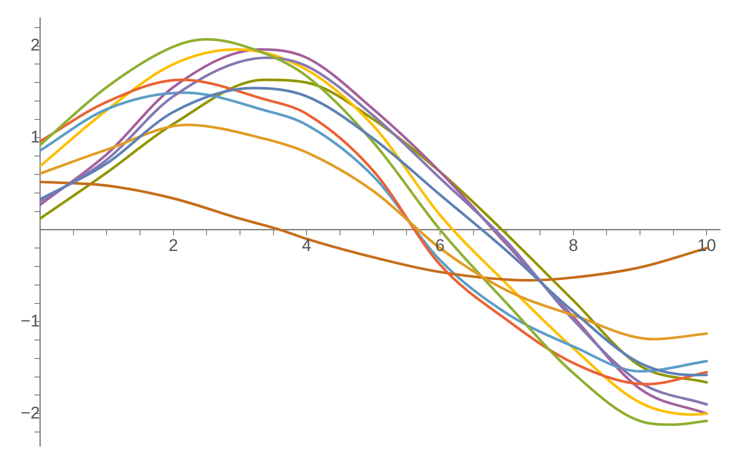 Image resolution: width=730 pixels, height=464 pixels. I want to click on y-tick-label: −1, so click(30, 320).